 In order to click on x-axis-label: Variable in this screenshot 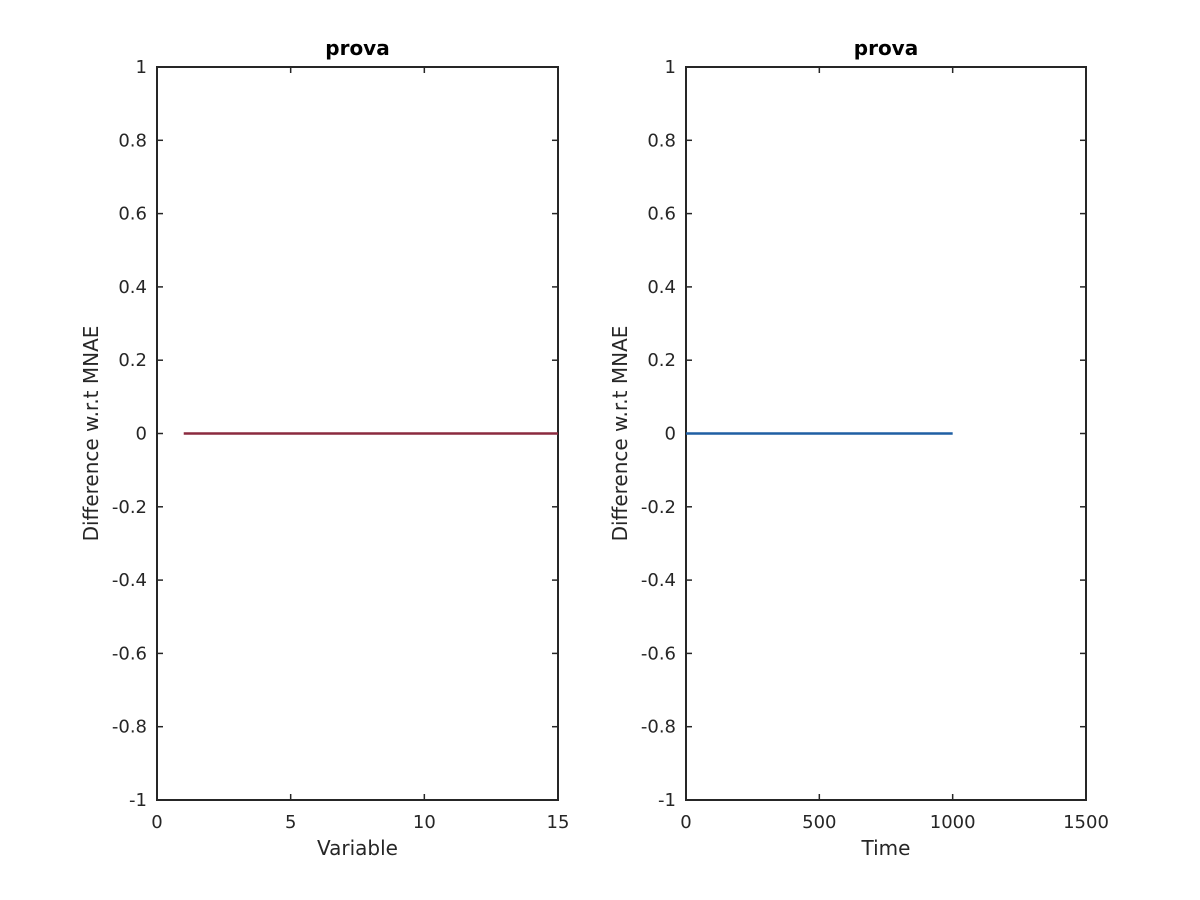, I will do `click(357, 848)`.